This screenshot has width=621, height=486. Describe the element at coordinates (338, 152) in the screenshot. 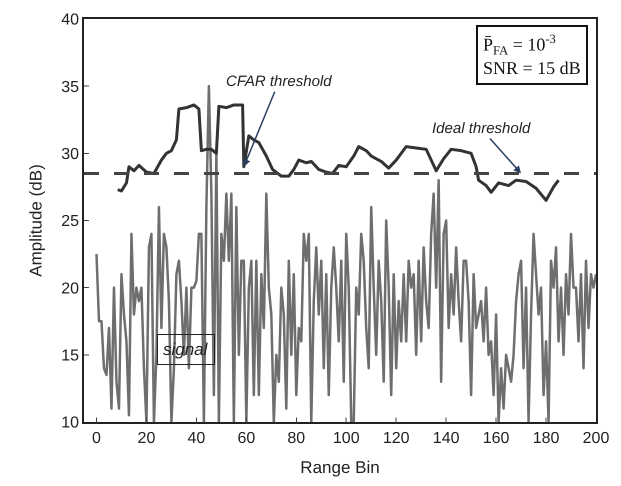

I see `line-series` at that location.